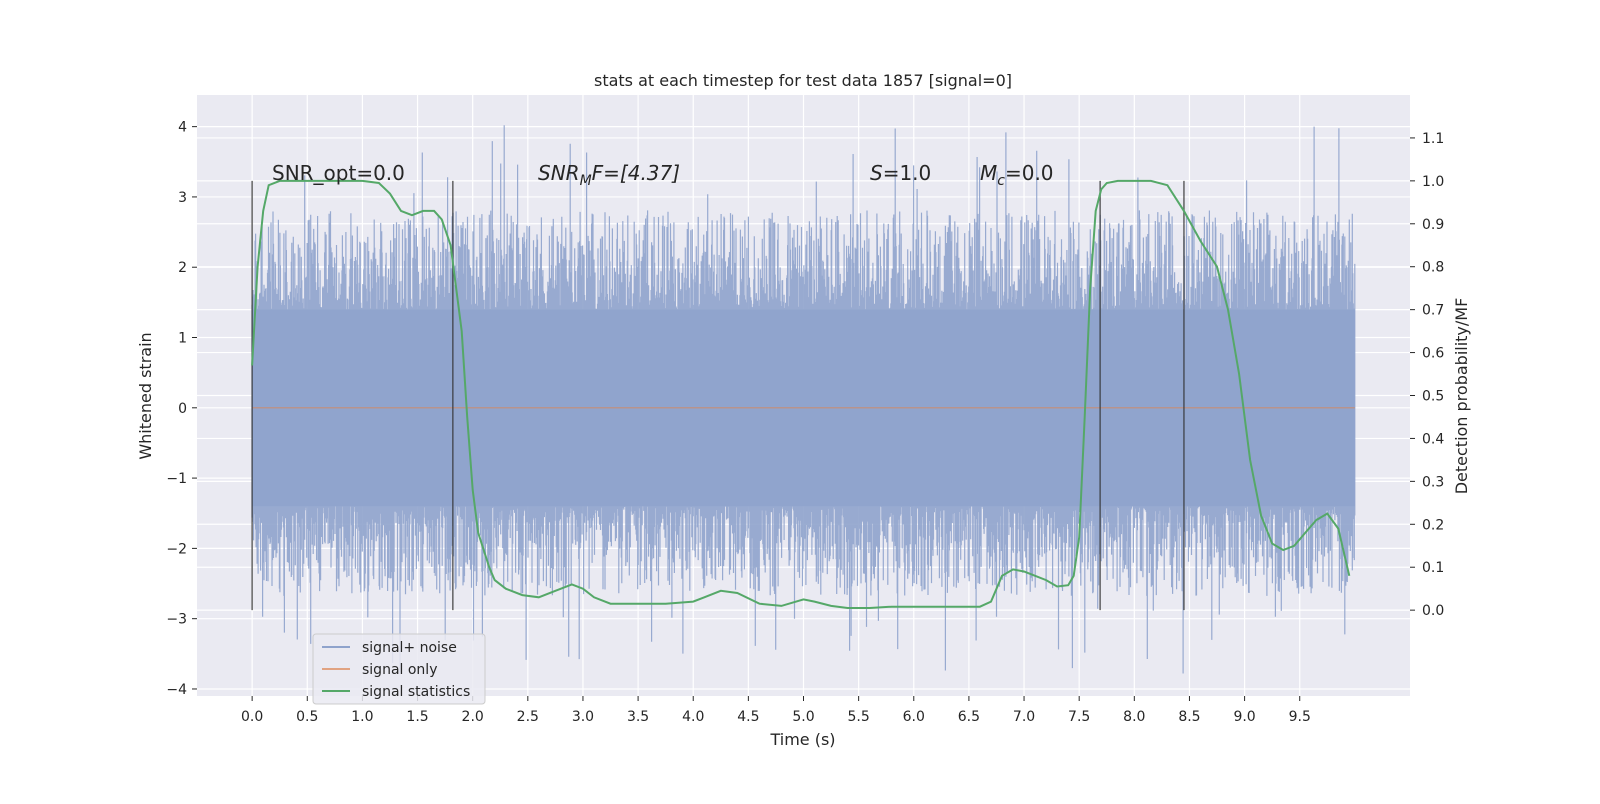  I want to click on y-right-tick-label: 1.1, so click(1433, 139).